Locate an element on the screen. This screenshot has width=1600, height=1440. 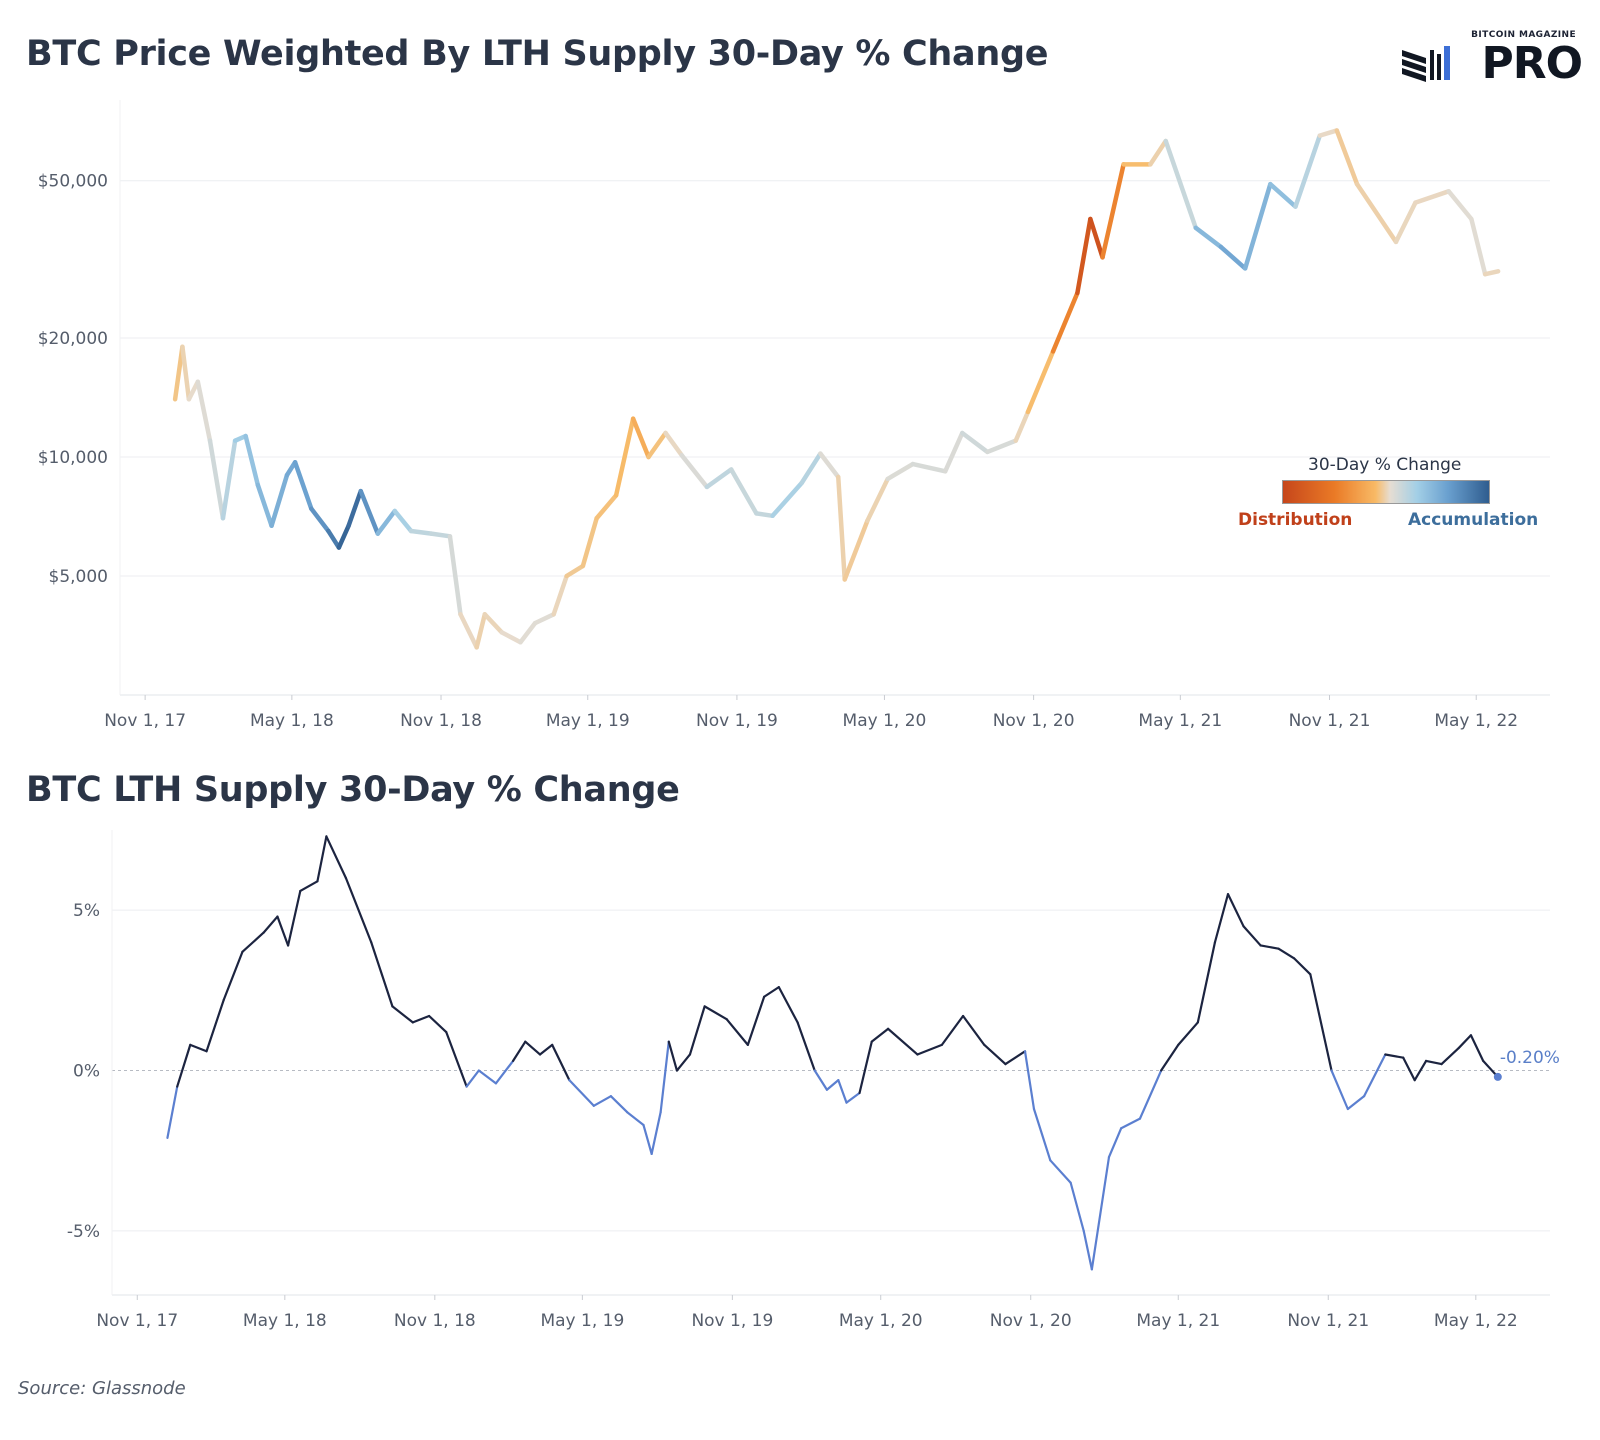
last-value-marker is located at coordinates (1497, 1076).